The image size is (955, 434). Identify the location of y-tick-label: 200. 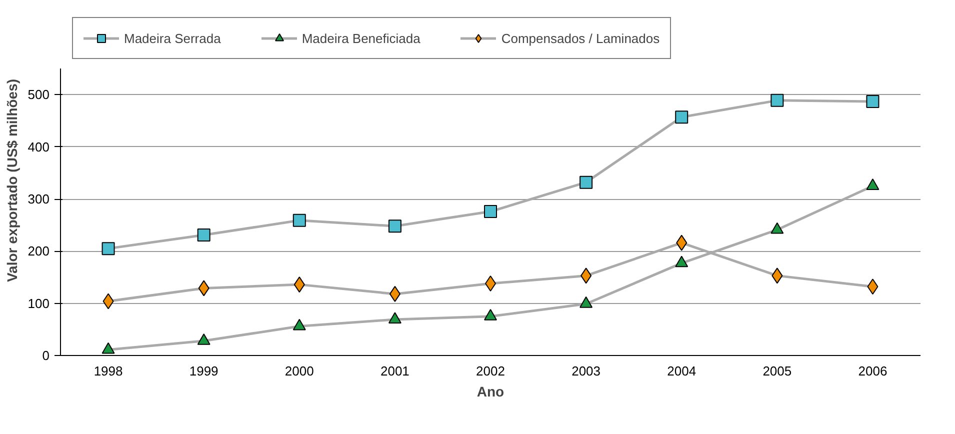
(39, 251).